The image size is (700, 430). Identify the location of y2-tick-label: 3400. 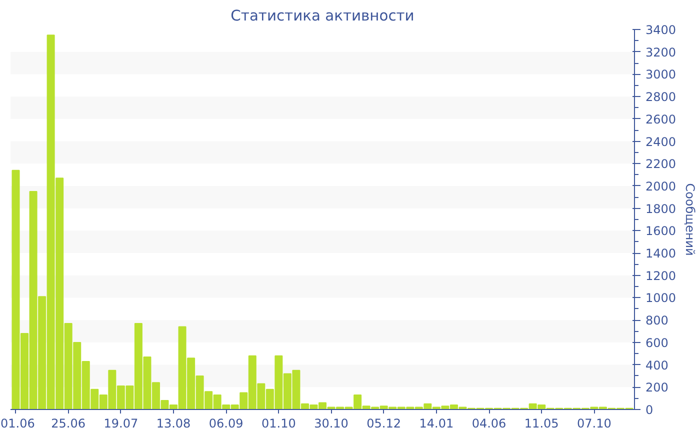
(661, 30).